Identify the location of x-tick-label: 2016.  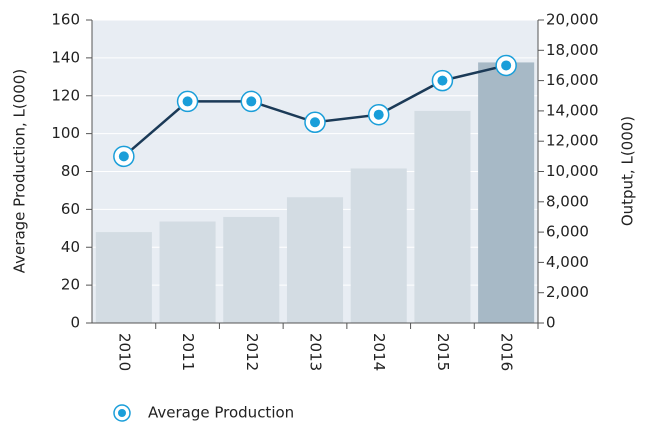
(507, 352).